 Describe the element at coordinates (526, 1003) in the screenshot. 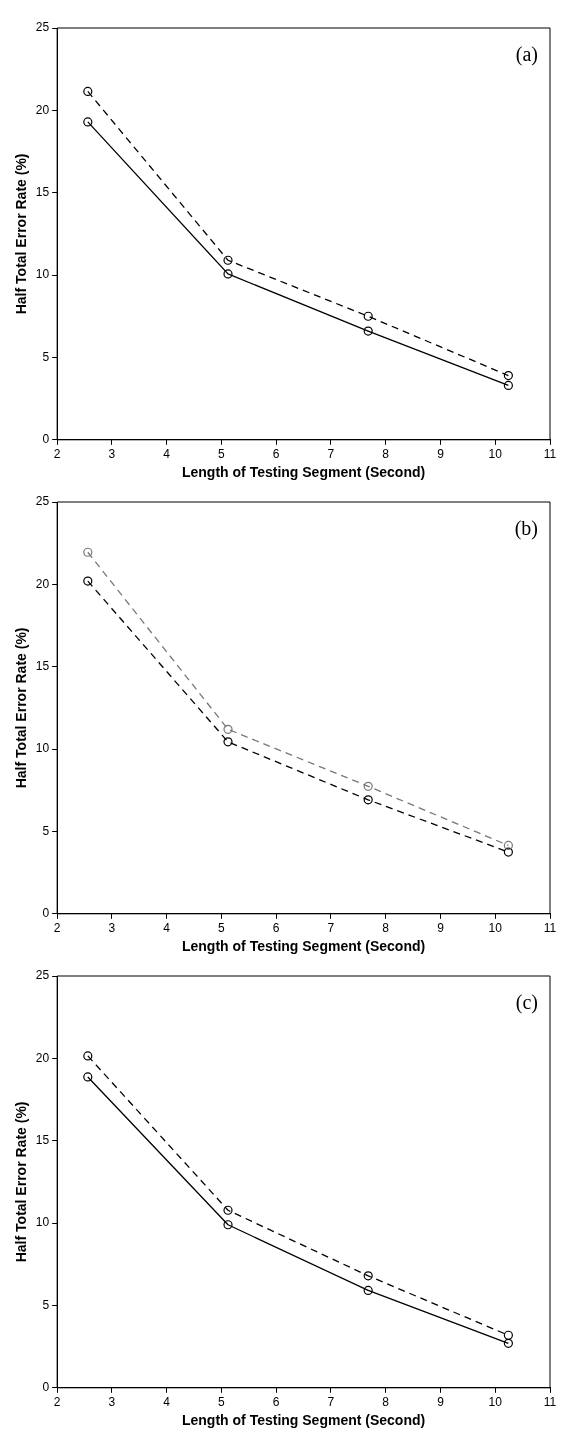

I see `annotation: (c)` at that location.